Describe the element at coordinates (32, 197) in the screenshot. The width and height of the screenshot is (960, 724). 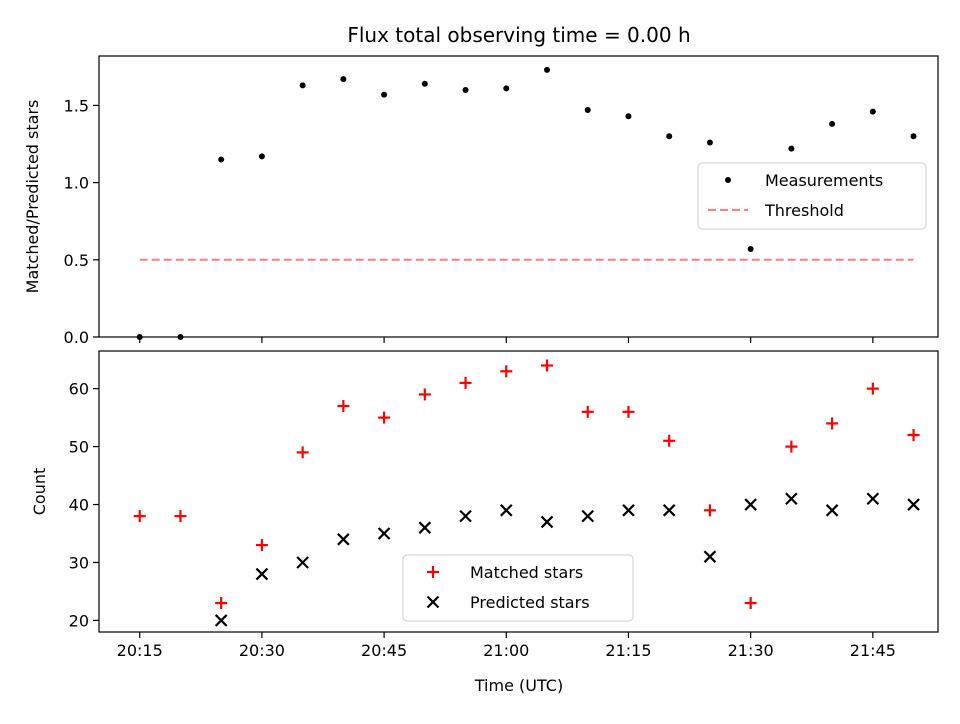
I see `top-y-axis-label: Matched/Predicted stars` at that location.